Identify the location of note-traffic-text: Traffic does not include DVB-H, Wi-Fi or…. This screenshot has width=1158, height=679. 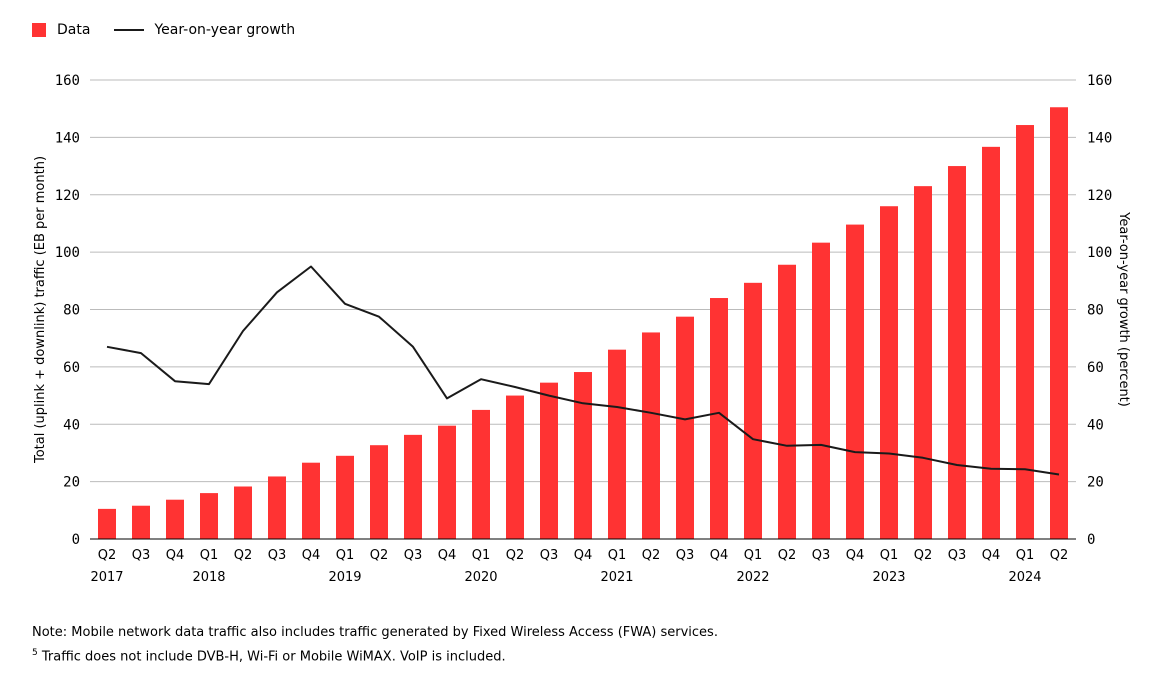
(271, 657).